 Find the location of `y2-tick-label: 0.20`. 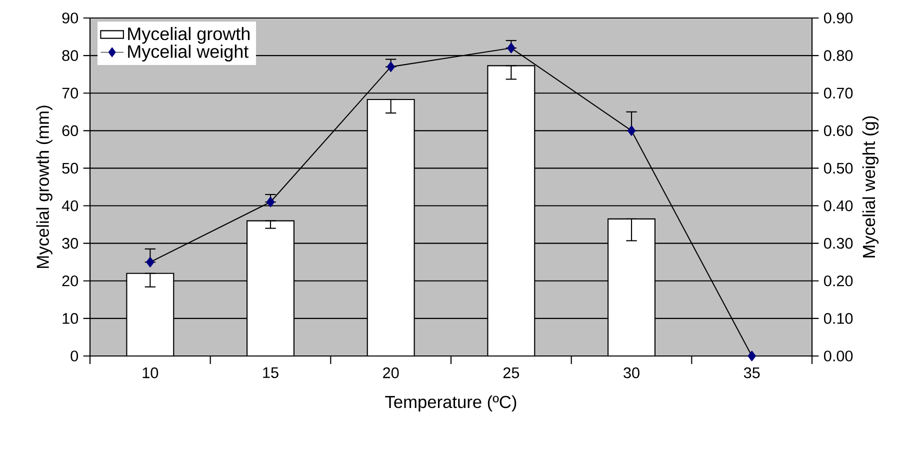

y2-tick-label: 0.20 is located at coordinates (838, 280).